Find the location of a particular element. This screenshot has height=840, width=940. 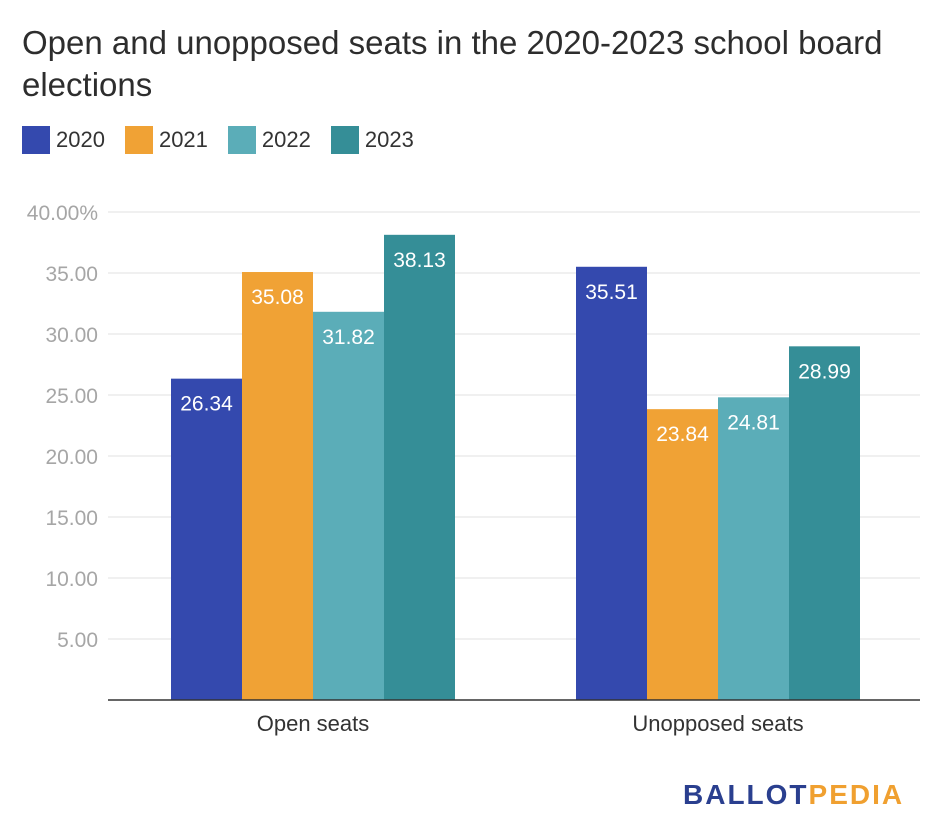

bar-2023-open is located at coordinates (419, 467).